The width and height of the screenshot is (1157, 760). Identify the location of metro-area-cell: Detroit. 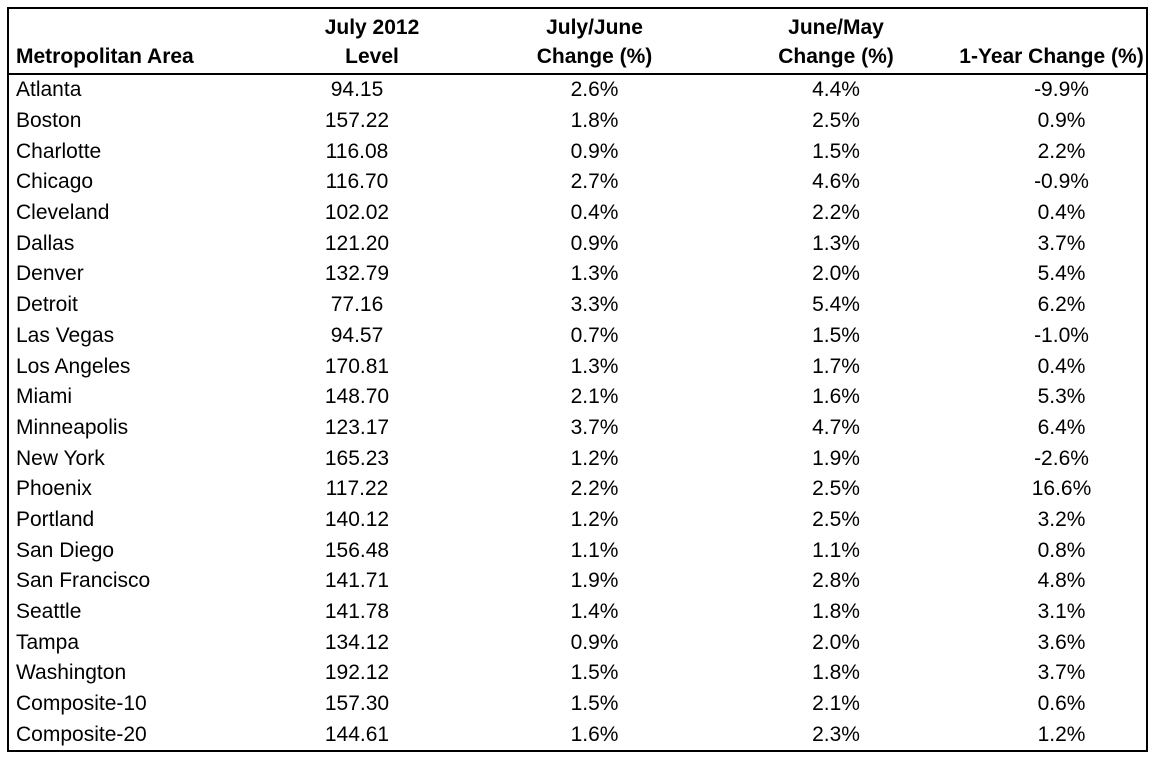
(47, 305).